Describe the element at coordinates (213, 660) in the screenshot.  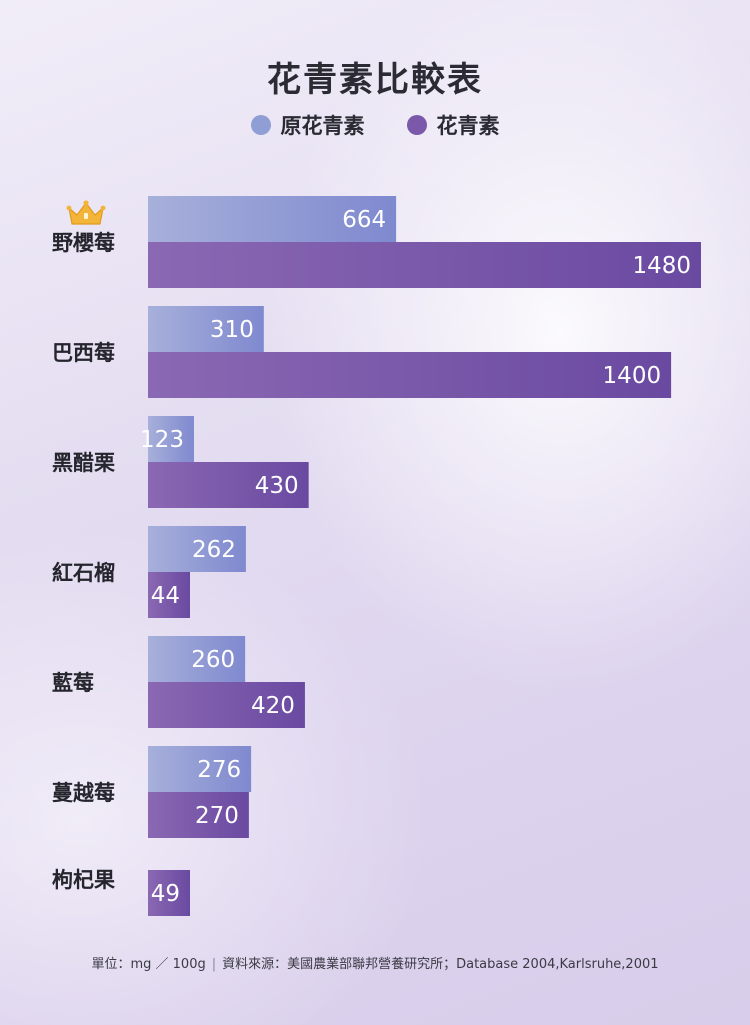
I see `data-label: 260` at that location.